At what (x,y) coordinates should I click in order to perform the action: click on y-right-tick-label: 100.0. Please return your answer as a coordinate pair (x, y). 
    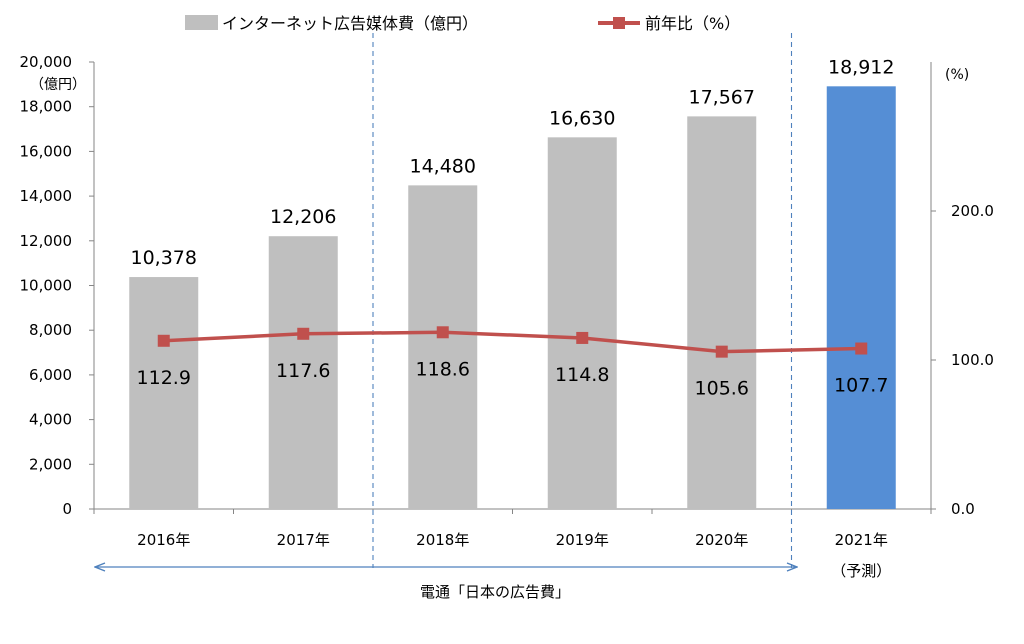
    Looking at the image, I should click on (972, 360).